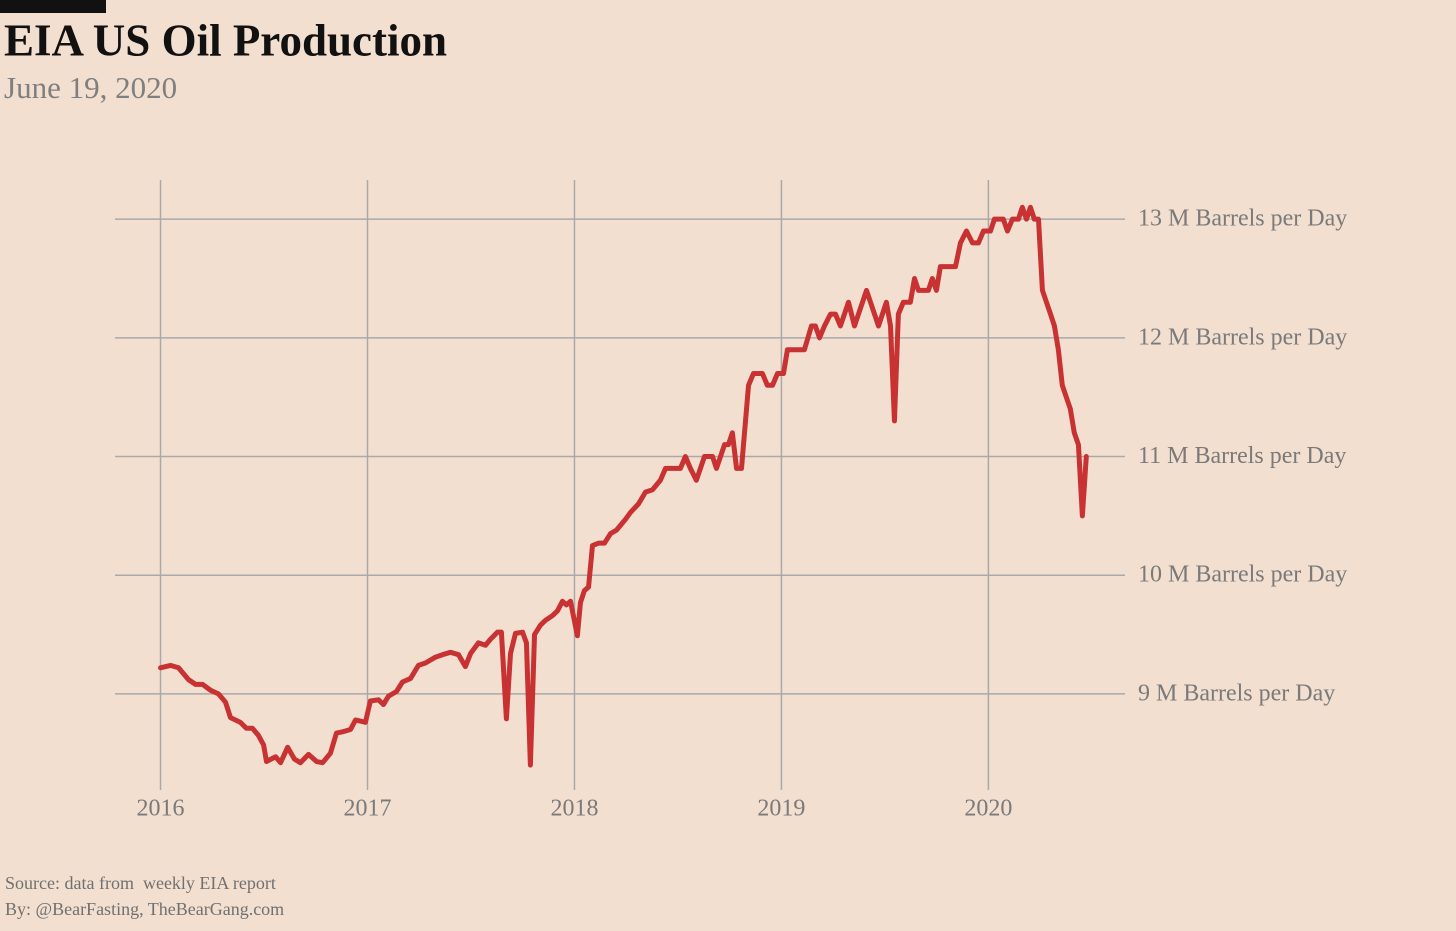 The image size is (1456, 931). I want to click on chart-subtitle: June 19, 2020, so click(90, 87).